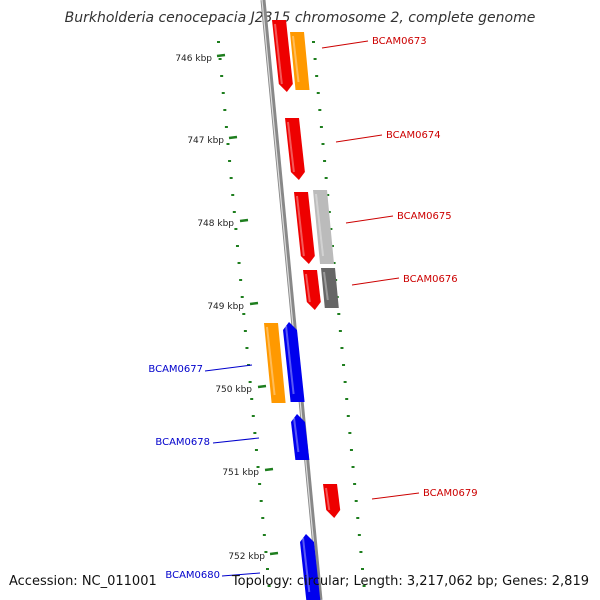 The image size is (600, 600). What do you see at coordinates (215, 224) in the screenshot?
I see `tick-label: 748 kbp` at bounding box center [215, 224].